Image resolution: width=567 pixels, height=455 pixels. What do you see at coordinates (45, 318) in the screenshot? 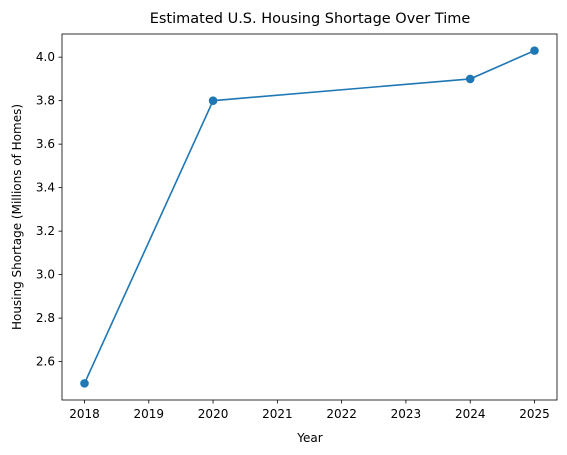
I see `y-tick-label: 2.8` at bounding box center [45, 318].